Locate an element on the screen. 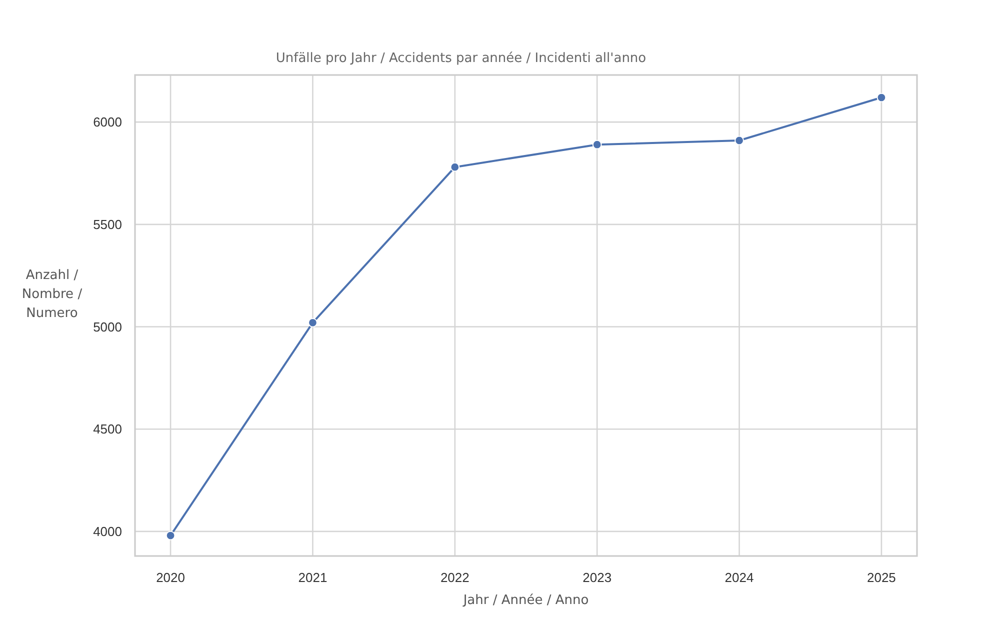  x-tick-label: 2023 is located at coordinates (597, 577).